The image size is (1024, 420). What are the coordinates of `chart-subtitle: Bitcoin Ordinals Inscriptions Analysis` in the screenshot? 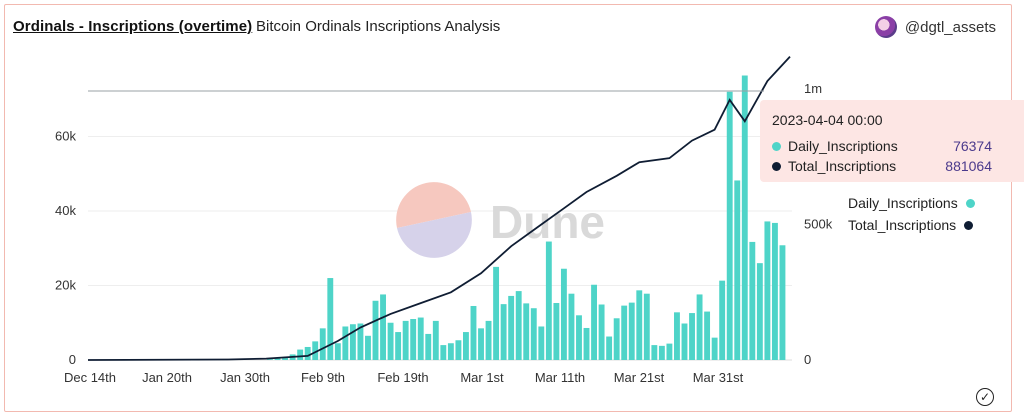 It's located at (378, 26).